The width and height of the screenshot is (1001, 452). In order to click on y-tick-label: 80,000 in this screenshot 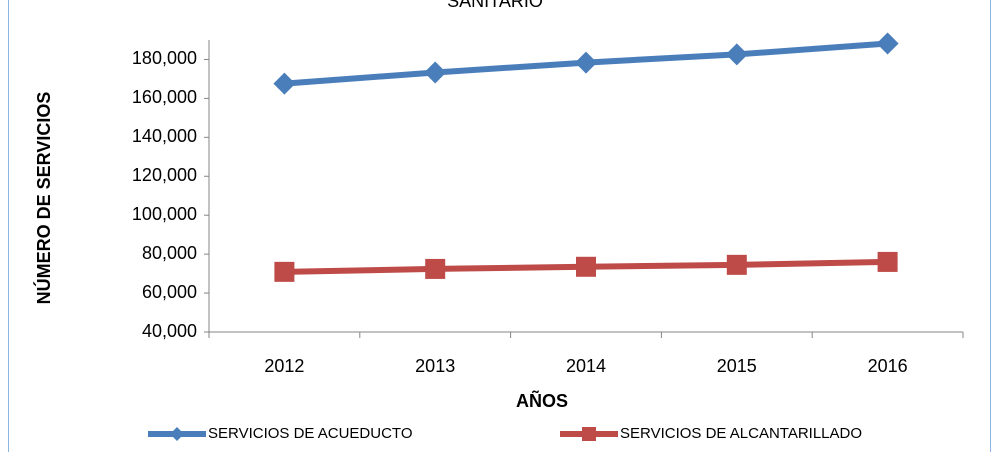, I will do `click(169, 253)`.